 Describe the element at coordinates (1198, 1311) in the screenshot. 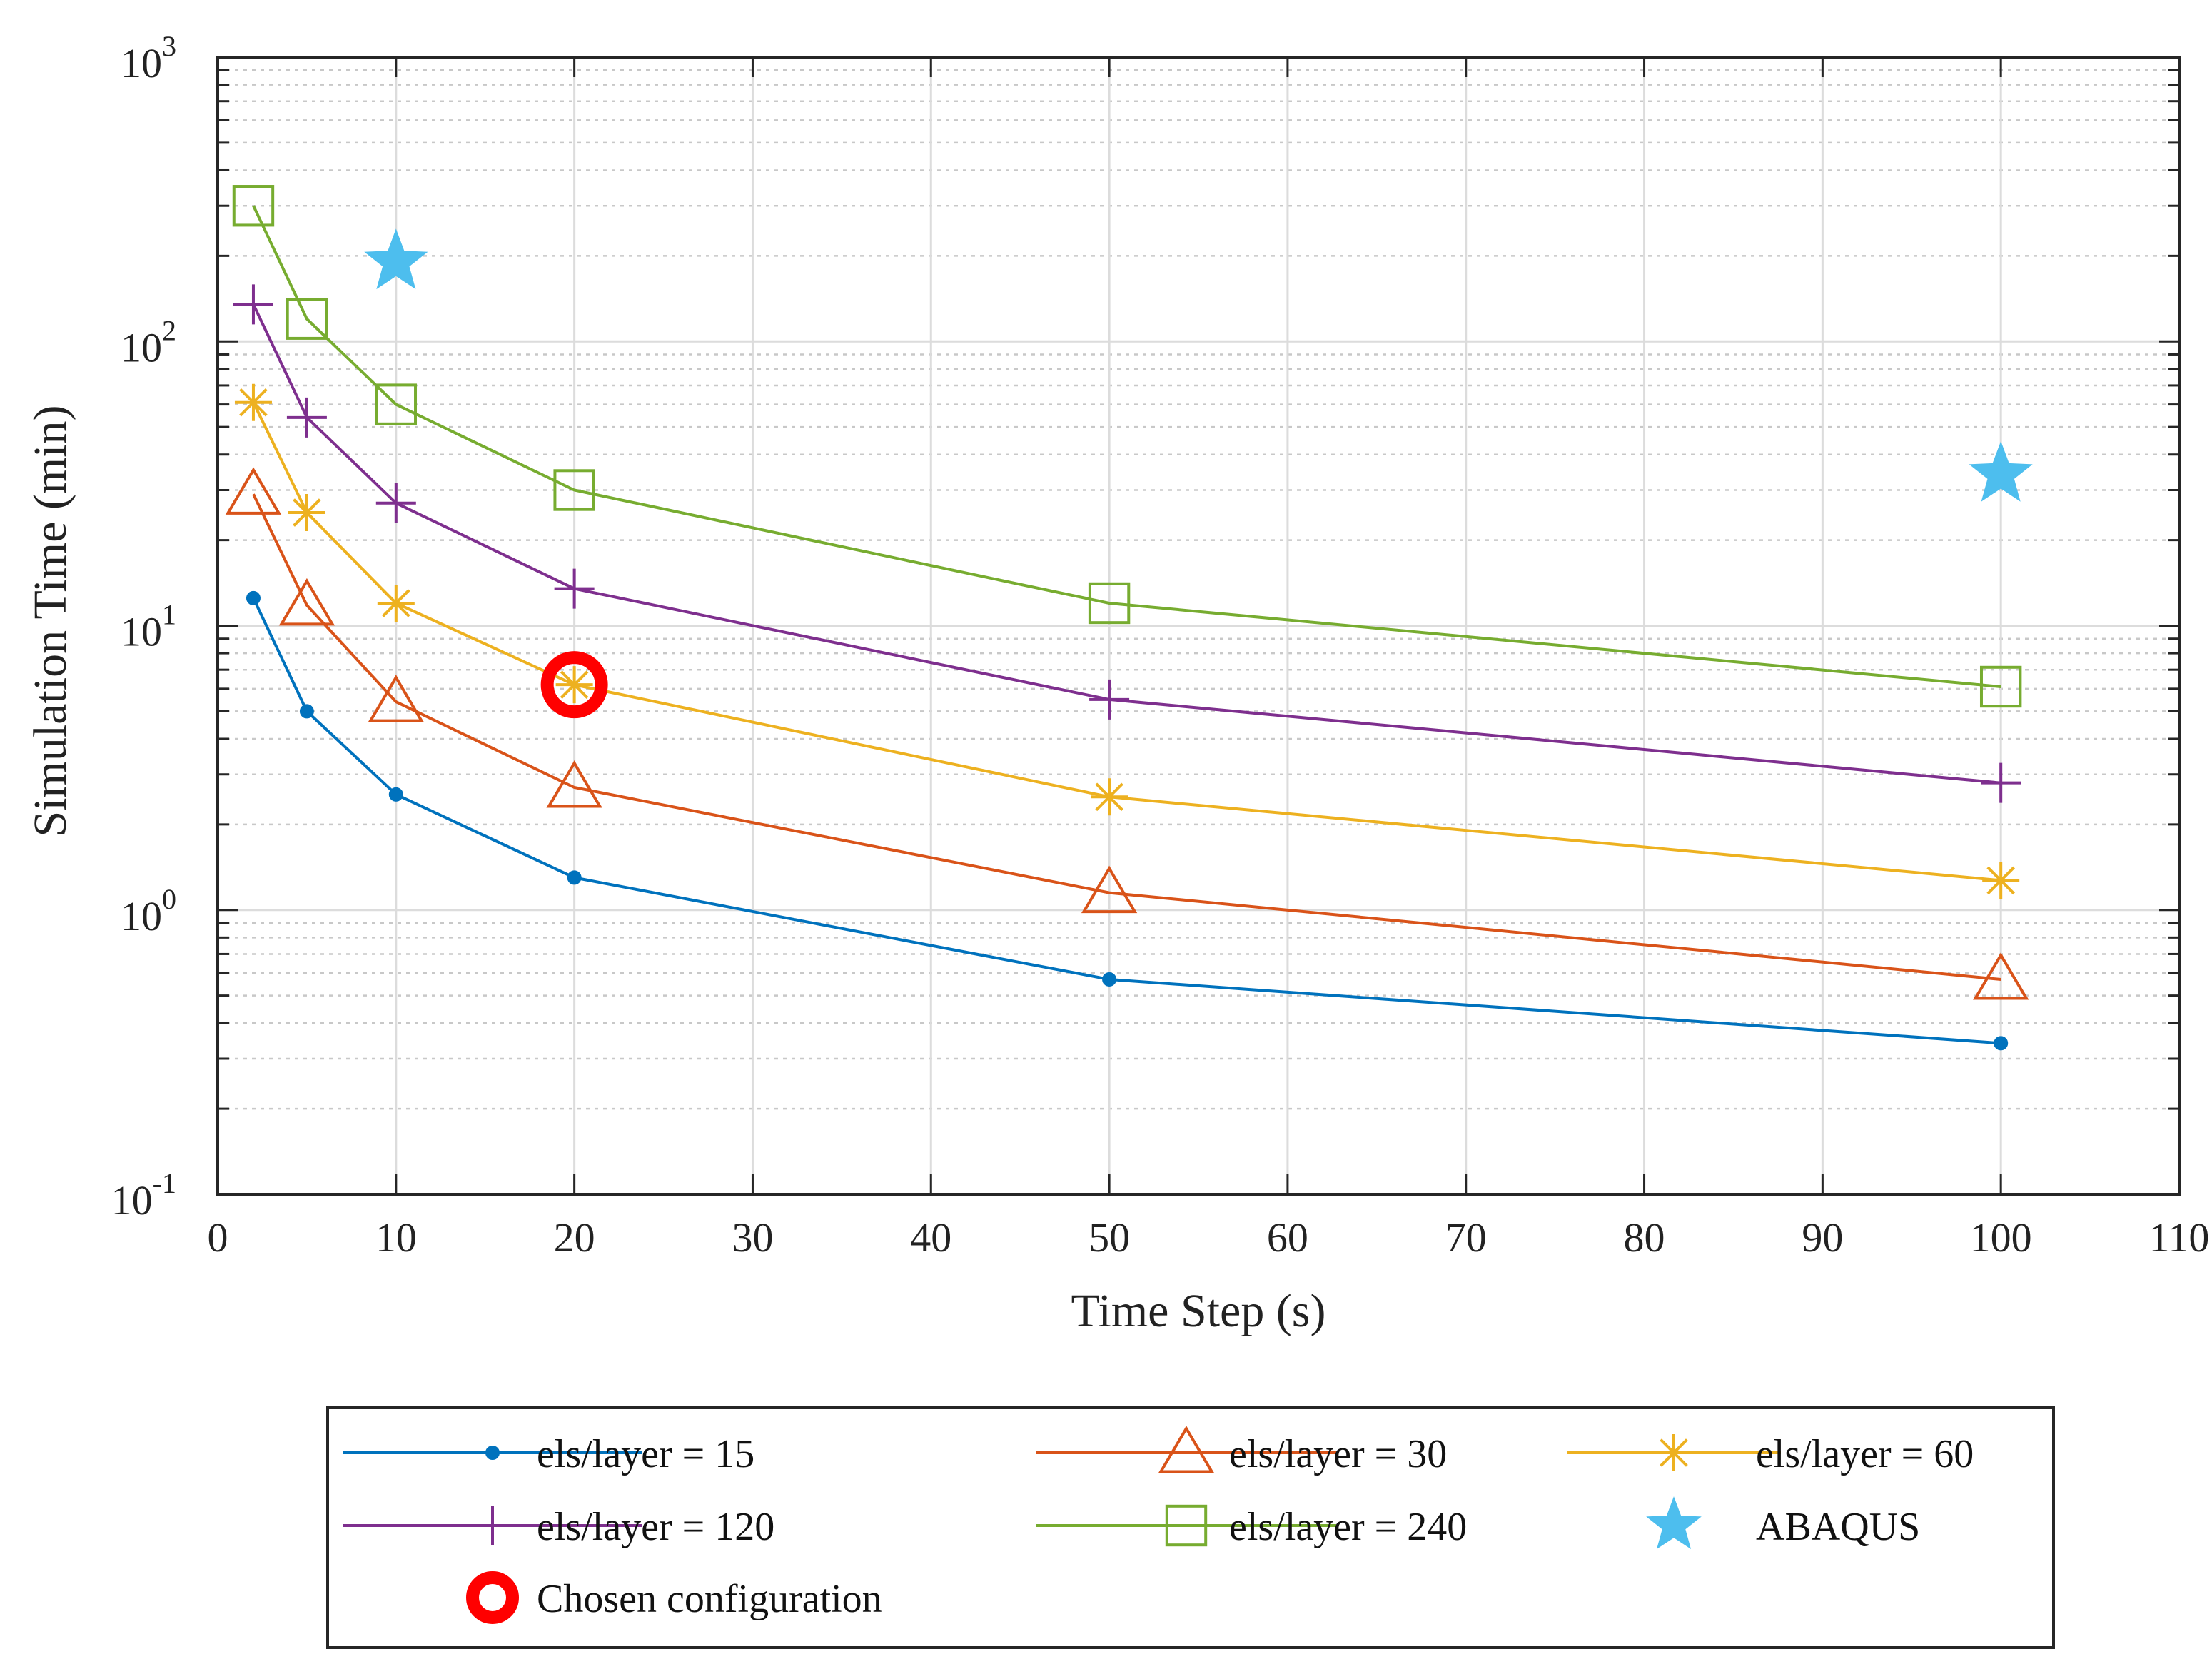

I see `x-axis-label: Time Step (s)` at that location.